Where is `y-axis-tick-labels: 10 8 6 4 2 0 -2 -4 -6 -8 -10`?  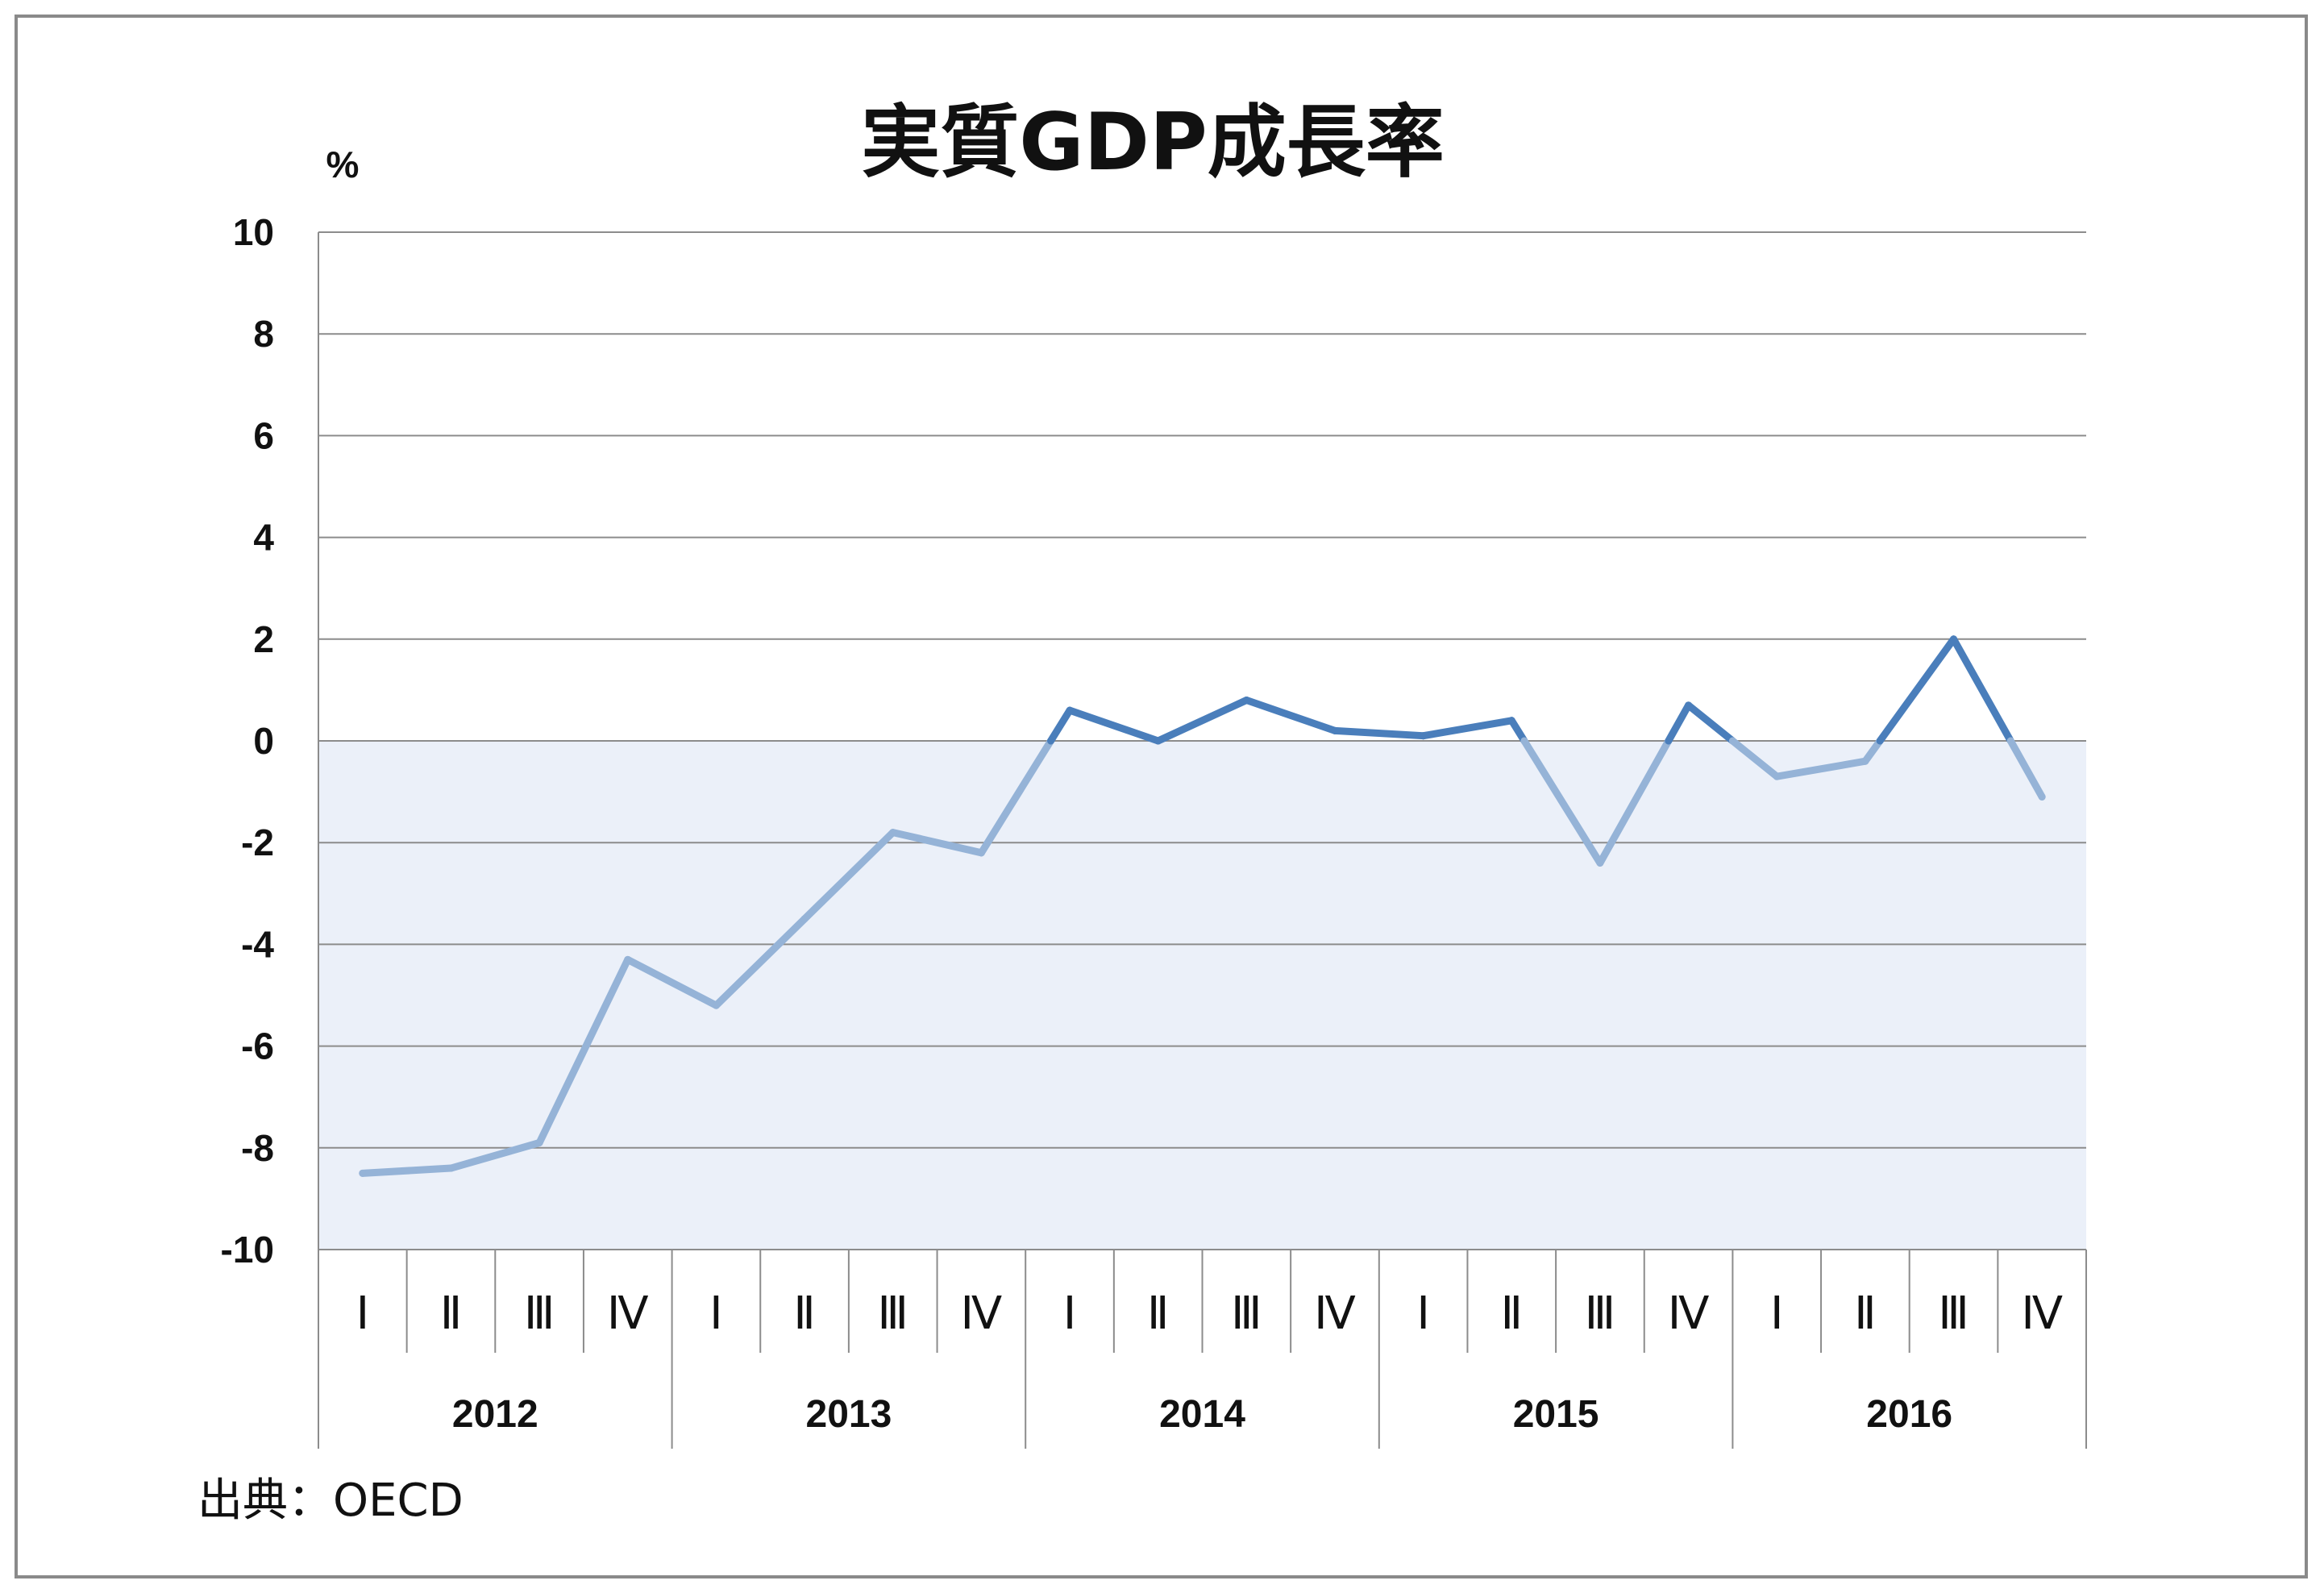 y-axis-tick-labels: 10 8 6 4 2 0 -2 -4 -6 -8 -10 is located at coordinates (248, 741).